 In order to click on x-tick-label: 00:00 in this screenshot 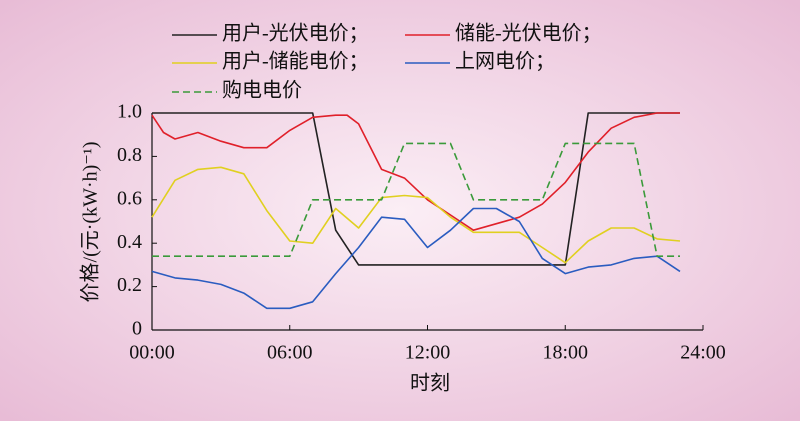, I will do `click(152, 353)`.